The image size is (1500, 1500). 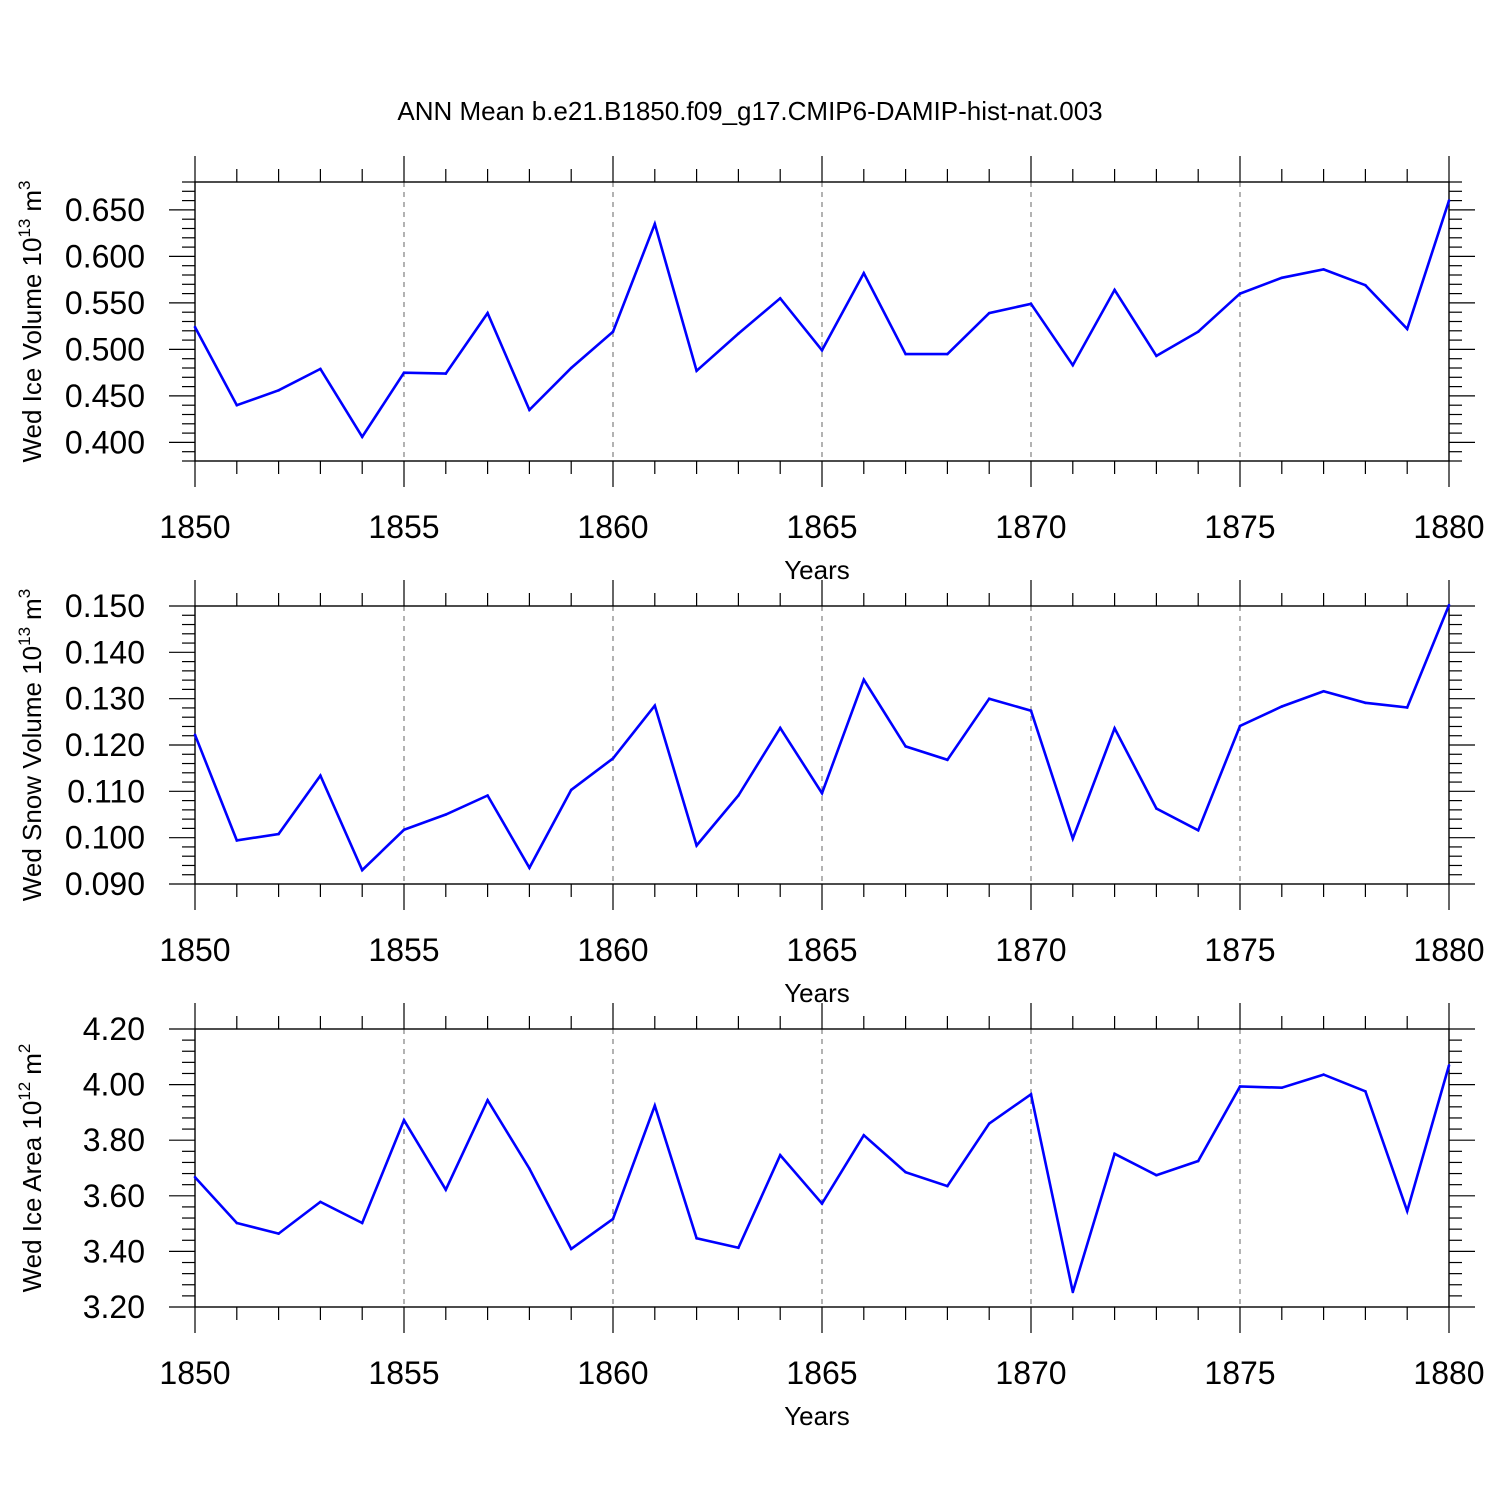 I want to click on y-tick-label: 0.450, so click(x=105, y=396).